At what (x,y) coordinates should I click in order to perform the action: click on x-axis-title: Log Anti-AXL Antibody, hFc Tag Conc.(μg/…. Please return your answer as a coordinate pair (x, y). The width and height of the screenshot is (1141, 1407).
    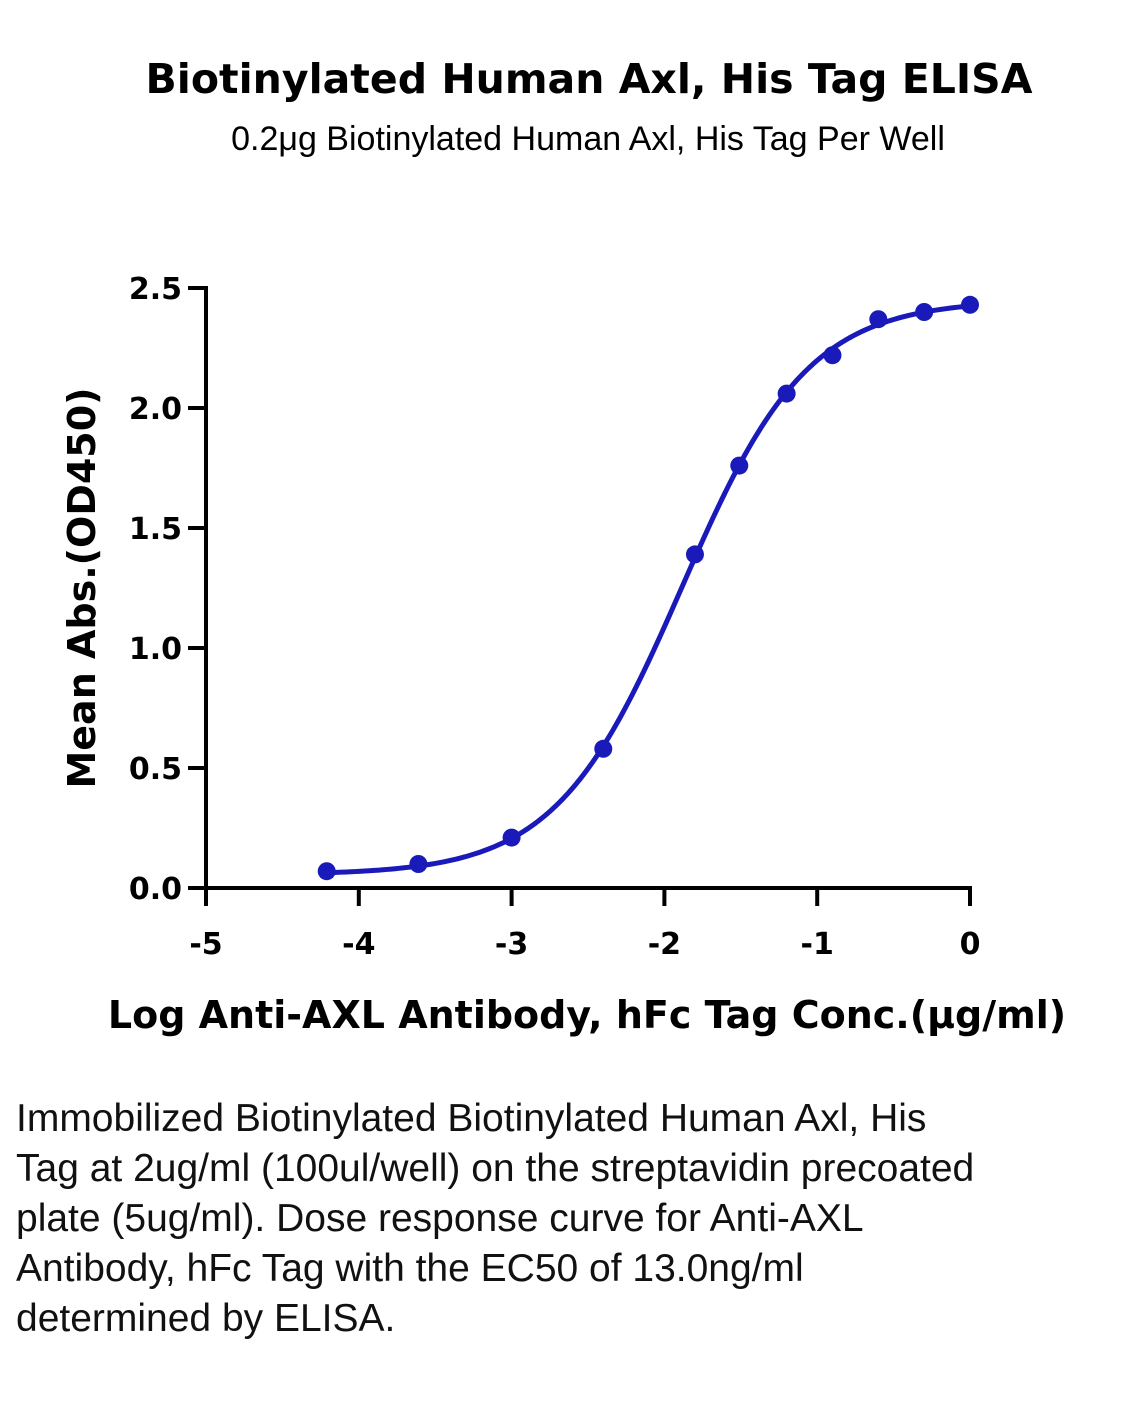
    Looking at the image, I should click on (587, 1015).